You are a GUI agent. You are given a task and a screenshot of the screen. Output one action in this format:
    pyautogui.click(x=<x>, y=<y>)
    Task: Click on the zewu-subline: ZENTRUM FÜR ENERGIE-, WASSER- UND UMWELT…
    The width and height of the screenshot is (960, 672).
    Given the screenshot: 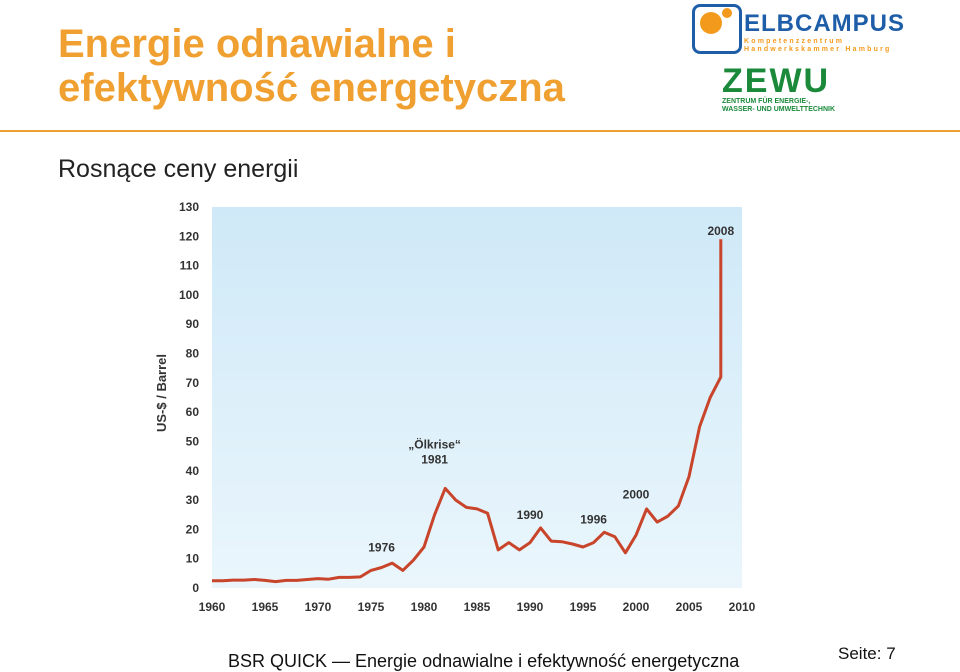 What is the action you would take?
    pyautogui.click(x=792, y=106)
    